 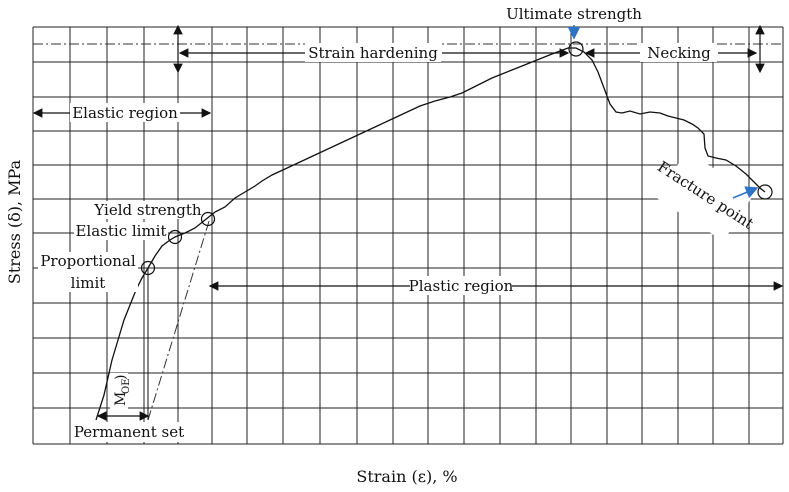 What do you see at coordinates (148, 268) in the screenshot?
I see `proportional-limit-marker` at bounding box center [148, 268].